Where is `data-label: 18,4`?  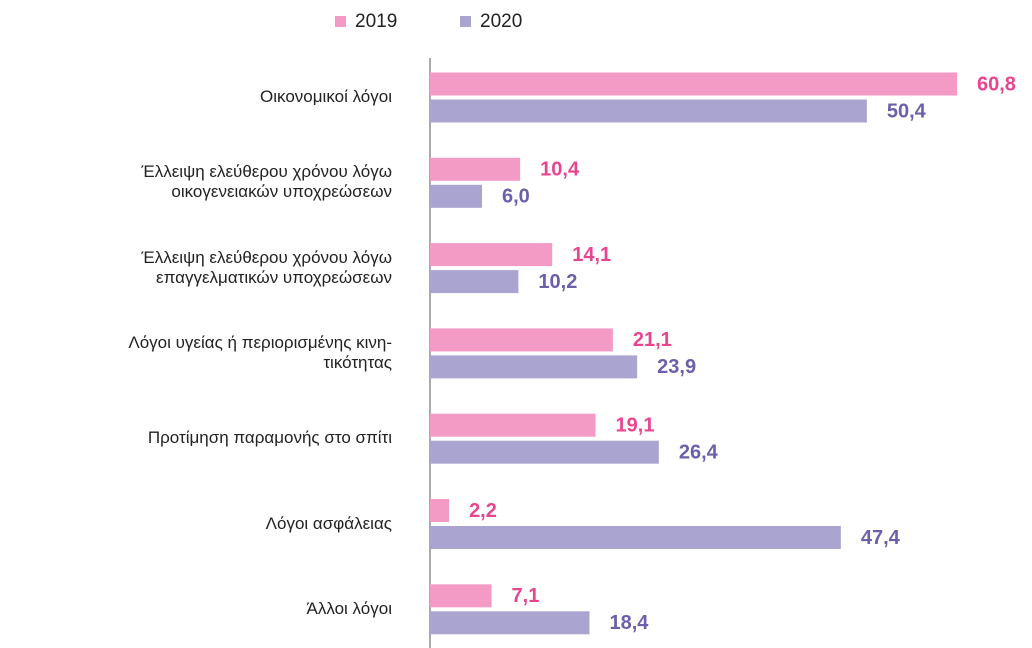
data-label: 18,4 is located at coordinates (629, 623).